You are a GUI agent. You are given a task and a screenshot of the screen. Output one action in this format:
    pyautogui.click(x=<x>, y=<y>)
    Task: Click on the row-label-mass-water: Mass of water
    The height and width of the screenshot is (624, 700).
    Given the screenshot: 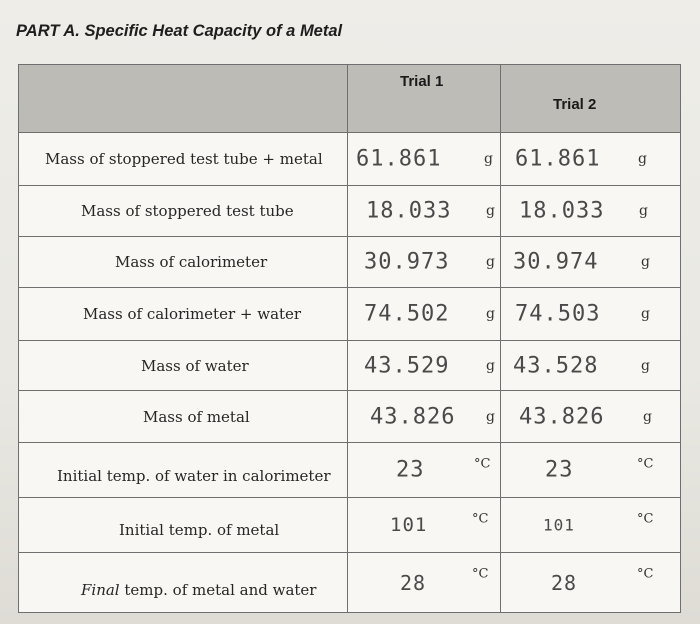 What is the action you would take?
    pyautogui.click(x=183, y=365)
    